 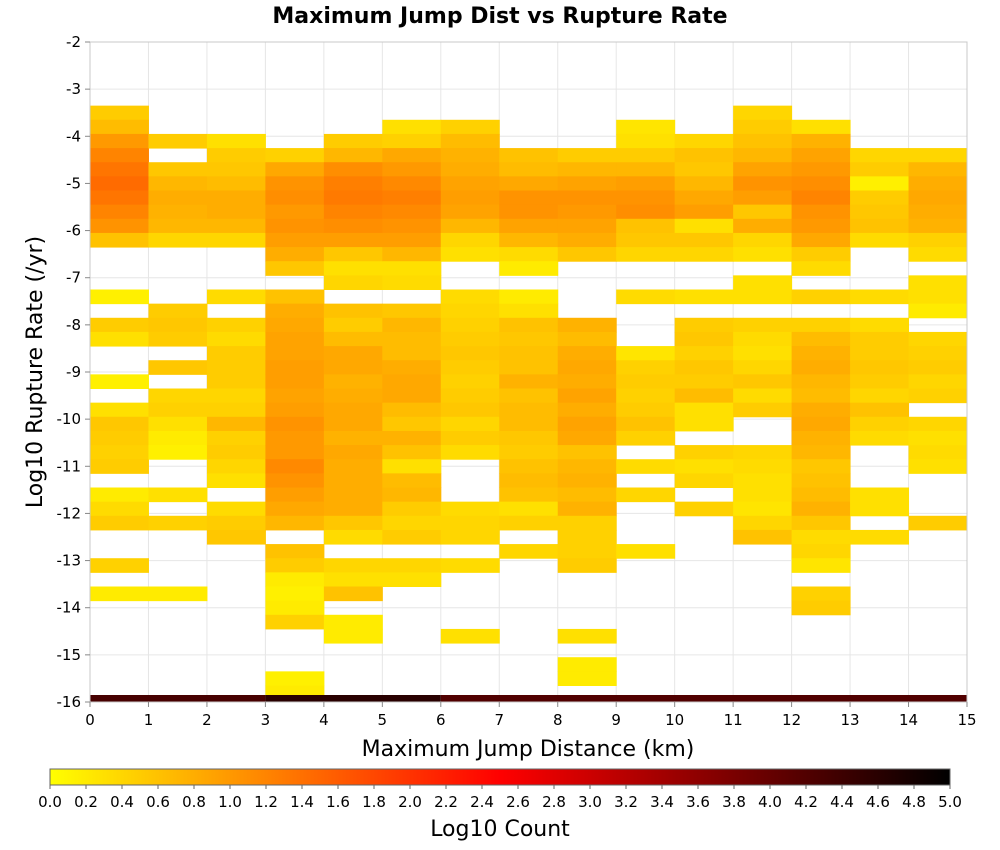 What do you see at coordinates (908, 720) in the screenshot?
I see `x-tick-label: 14` at bounding box center [908, 720].